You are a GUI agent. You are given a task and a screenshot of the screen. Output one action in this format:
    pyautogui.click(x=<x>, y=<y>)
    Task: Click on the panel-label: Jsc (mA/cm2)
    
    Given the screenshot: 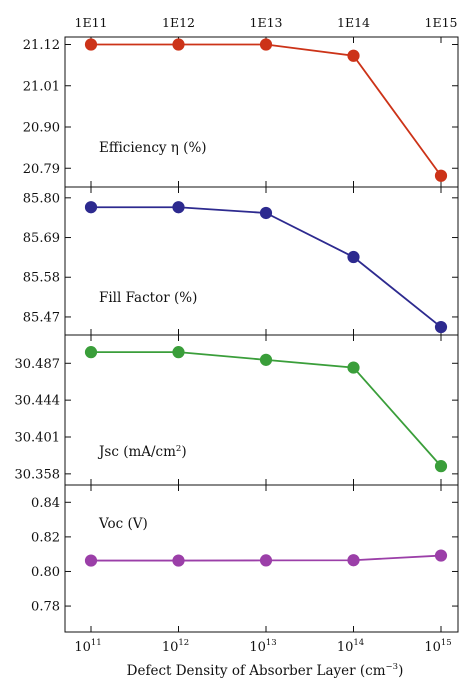 What is the action you would take?
    pyautogui.click(x=142, y=452)
    